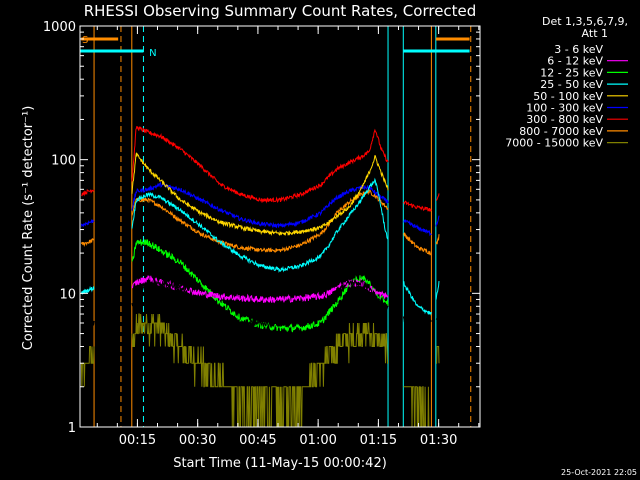  I want to click on x-tick-label: 00:45, so click(257, 440).